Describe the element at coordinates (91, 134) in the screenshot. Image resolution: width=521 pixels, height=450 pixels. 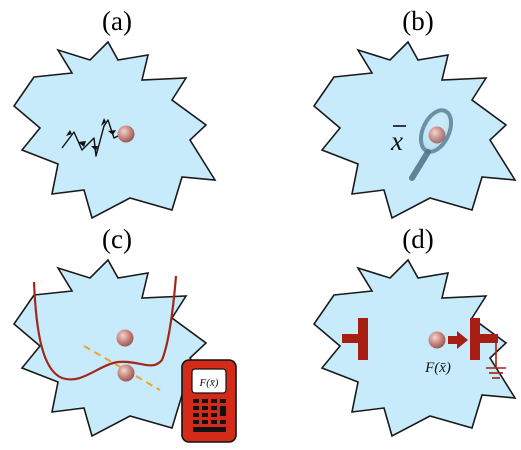
I see `walk-arrowheads` at that location.